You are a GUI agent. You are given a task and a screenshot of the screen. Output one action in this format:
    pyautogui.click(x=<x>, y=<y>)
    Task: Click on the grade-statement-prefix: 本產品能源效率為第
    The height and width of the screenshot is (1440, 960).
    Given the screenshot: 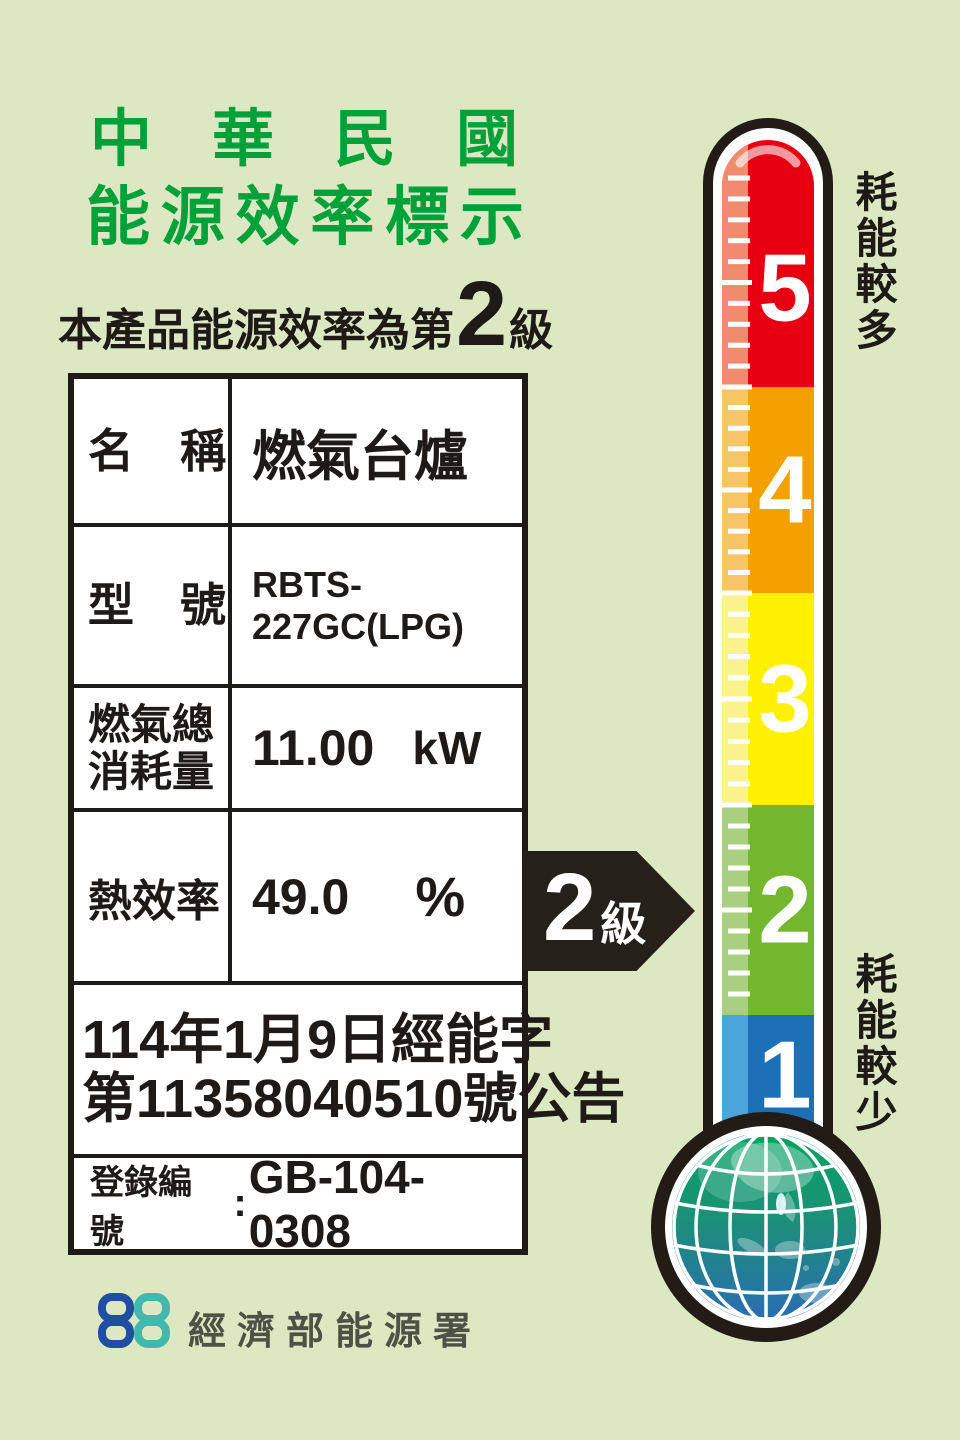 What is the action you would take?
    pyautogui.click(x=256, y=330)
    